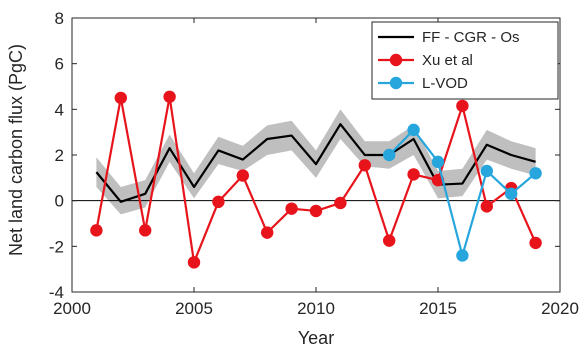 The width and height of the screenshot is (588, 351). Describe the element at coordinates (194, 308) in the screenshot. I see `x-tick-label: 2005` at that location.